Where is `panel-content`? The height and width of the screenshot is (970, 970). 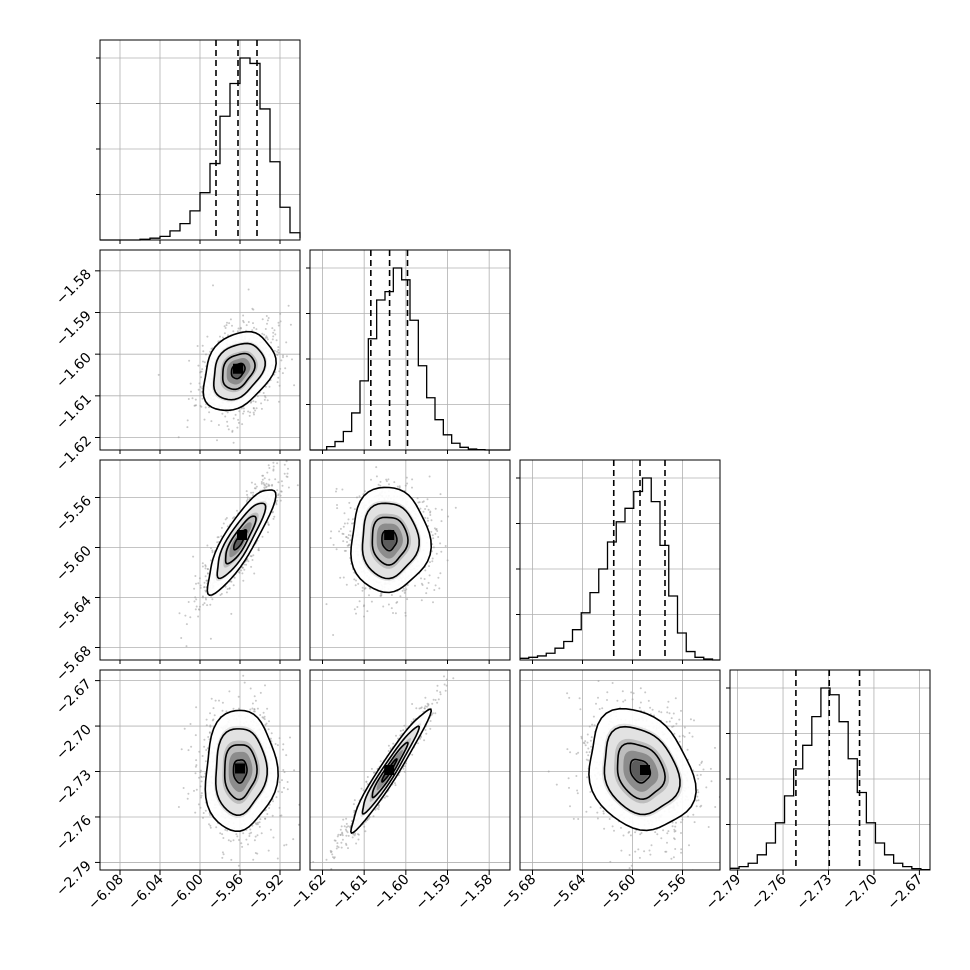
panel-content is located at coordinates (200, 350).